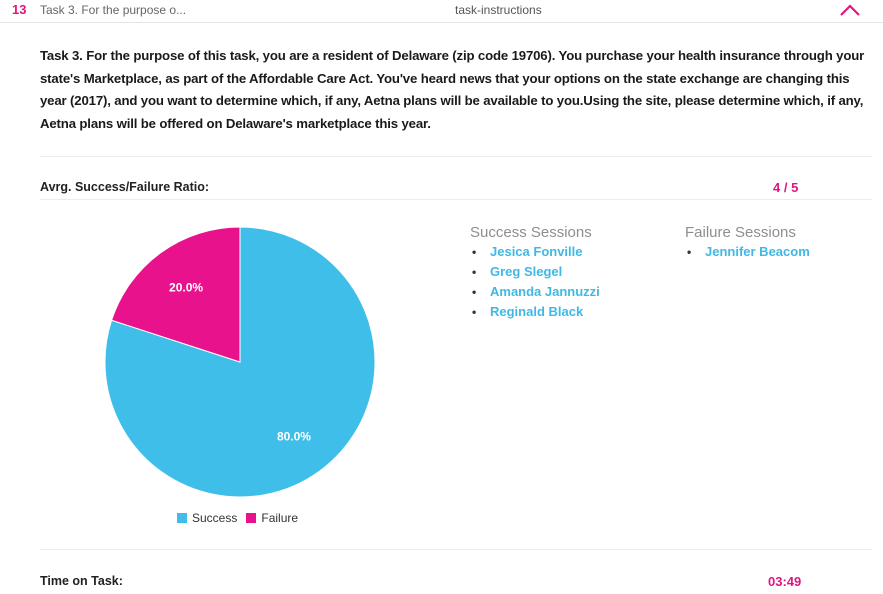  I want to click on legend-swatch-failure, so click(251, 518).